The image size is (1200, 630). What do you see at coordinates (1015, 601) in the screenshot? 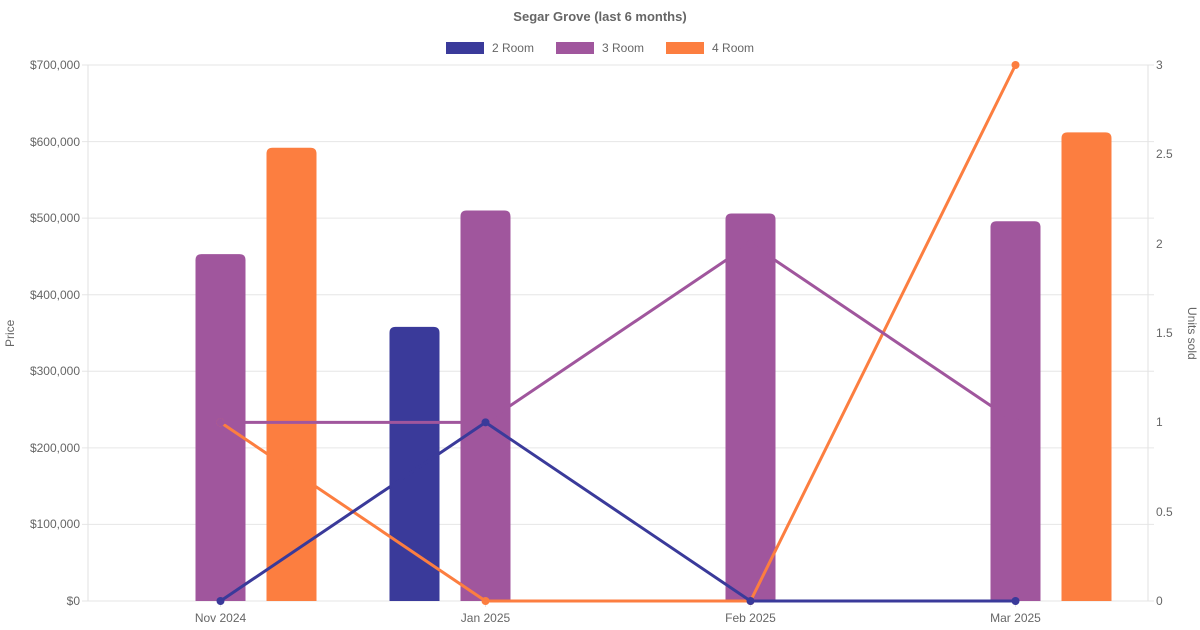
I see `point-2-room-mar-2025` at bounding box center [1015, 601].